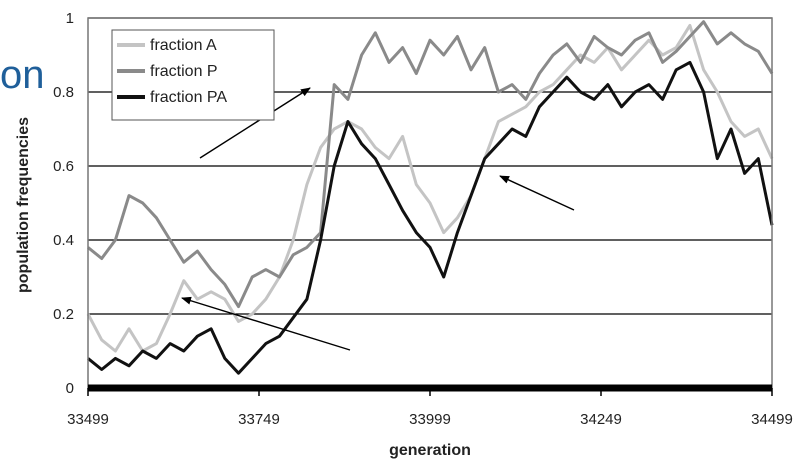 Image resolution: width=810 pixels, height=465 pixels. What do you see at coordinates (63, 166) in the screenshot?
I see `y-tick-label: 0.6` at bounding box center [63, 166].